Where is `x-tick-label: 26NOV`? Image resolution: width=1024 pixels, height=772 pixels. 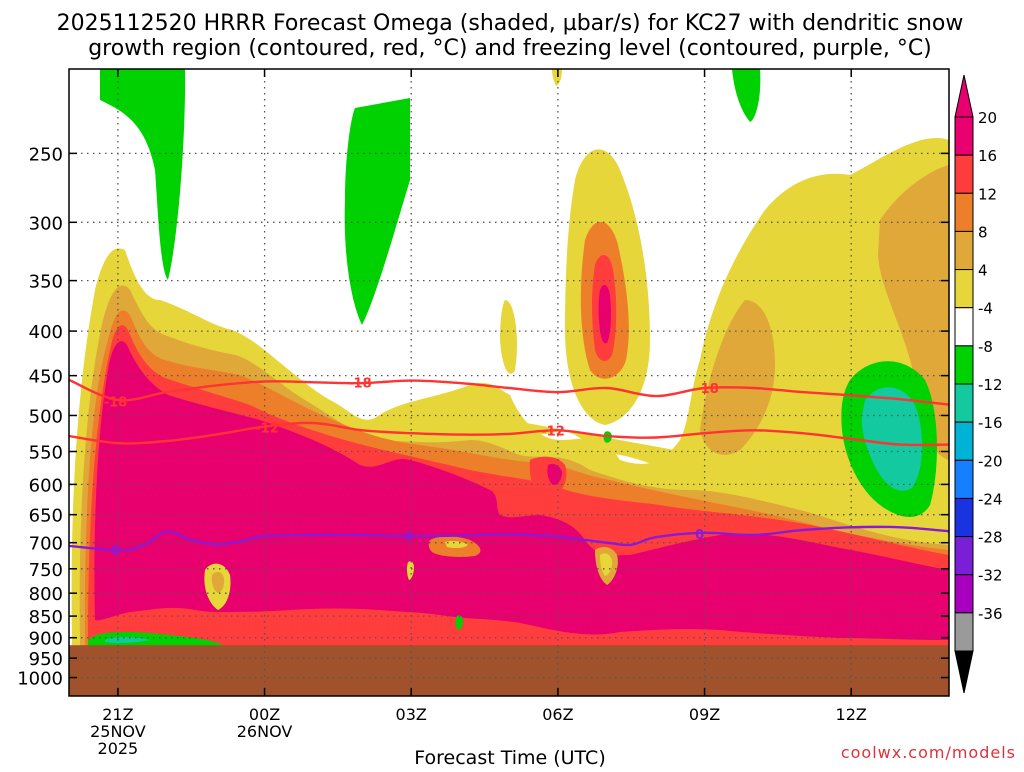
x-tick-label: 26NOV is located at coordinates (265, 731).